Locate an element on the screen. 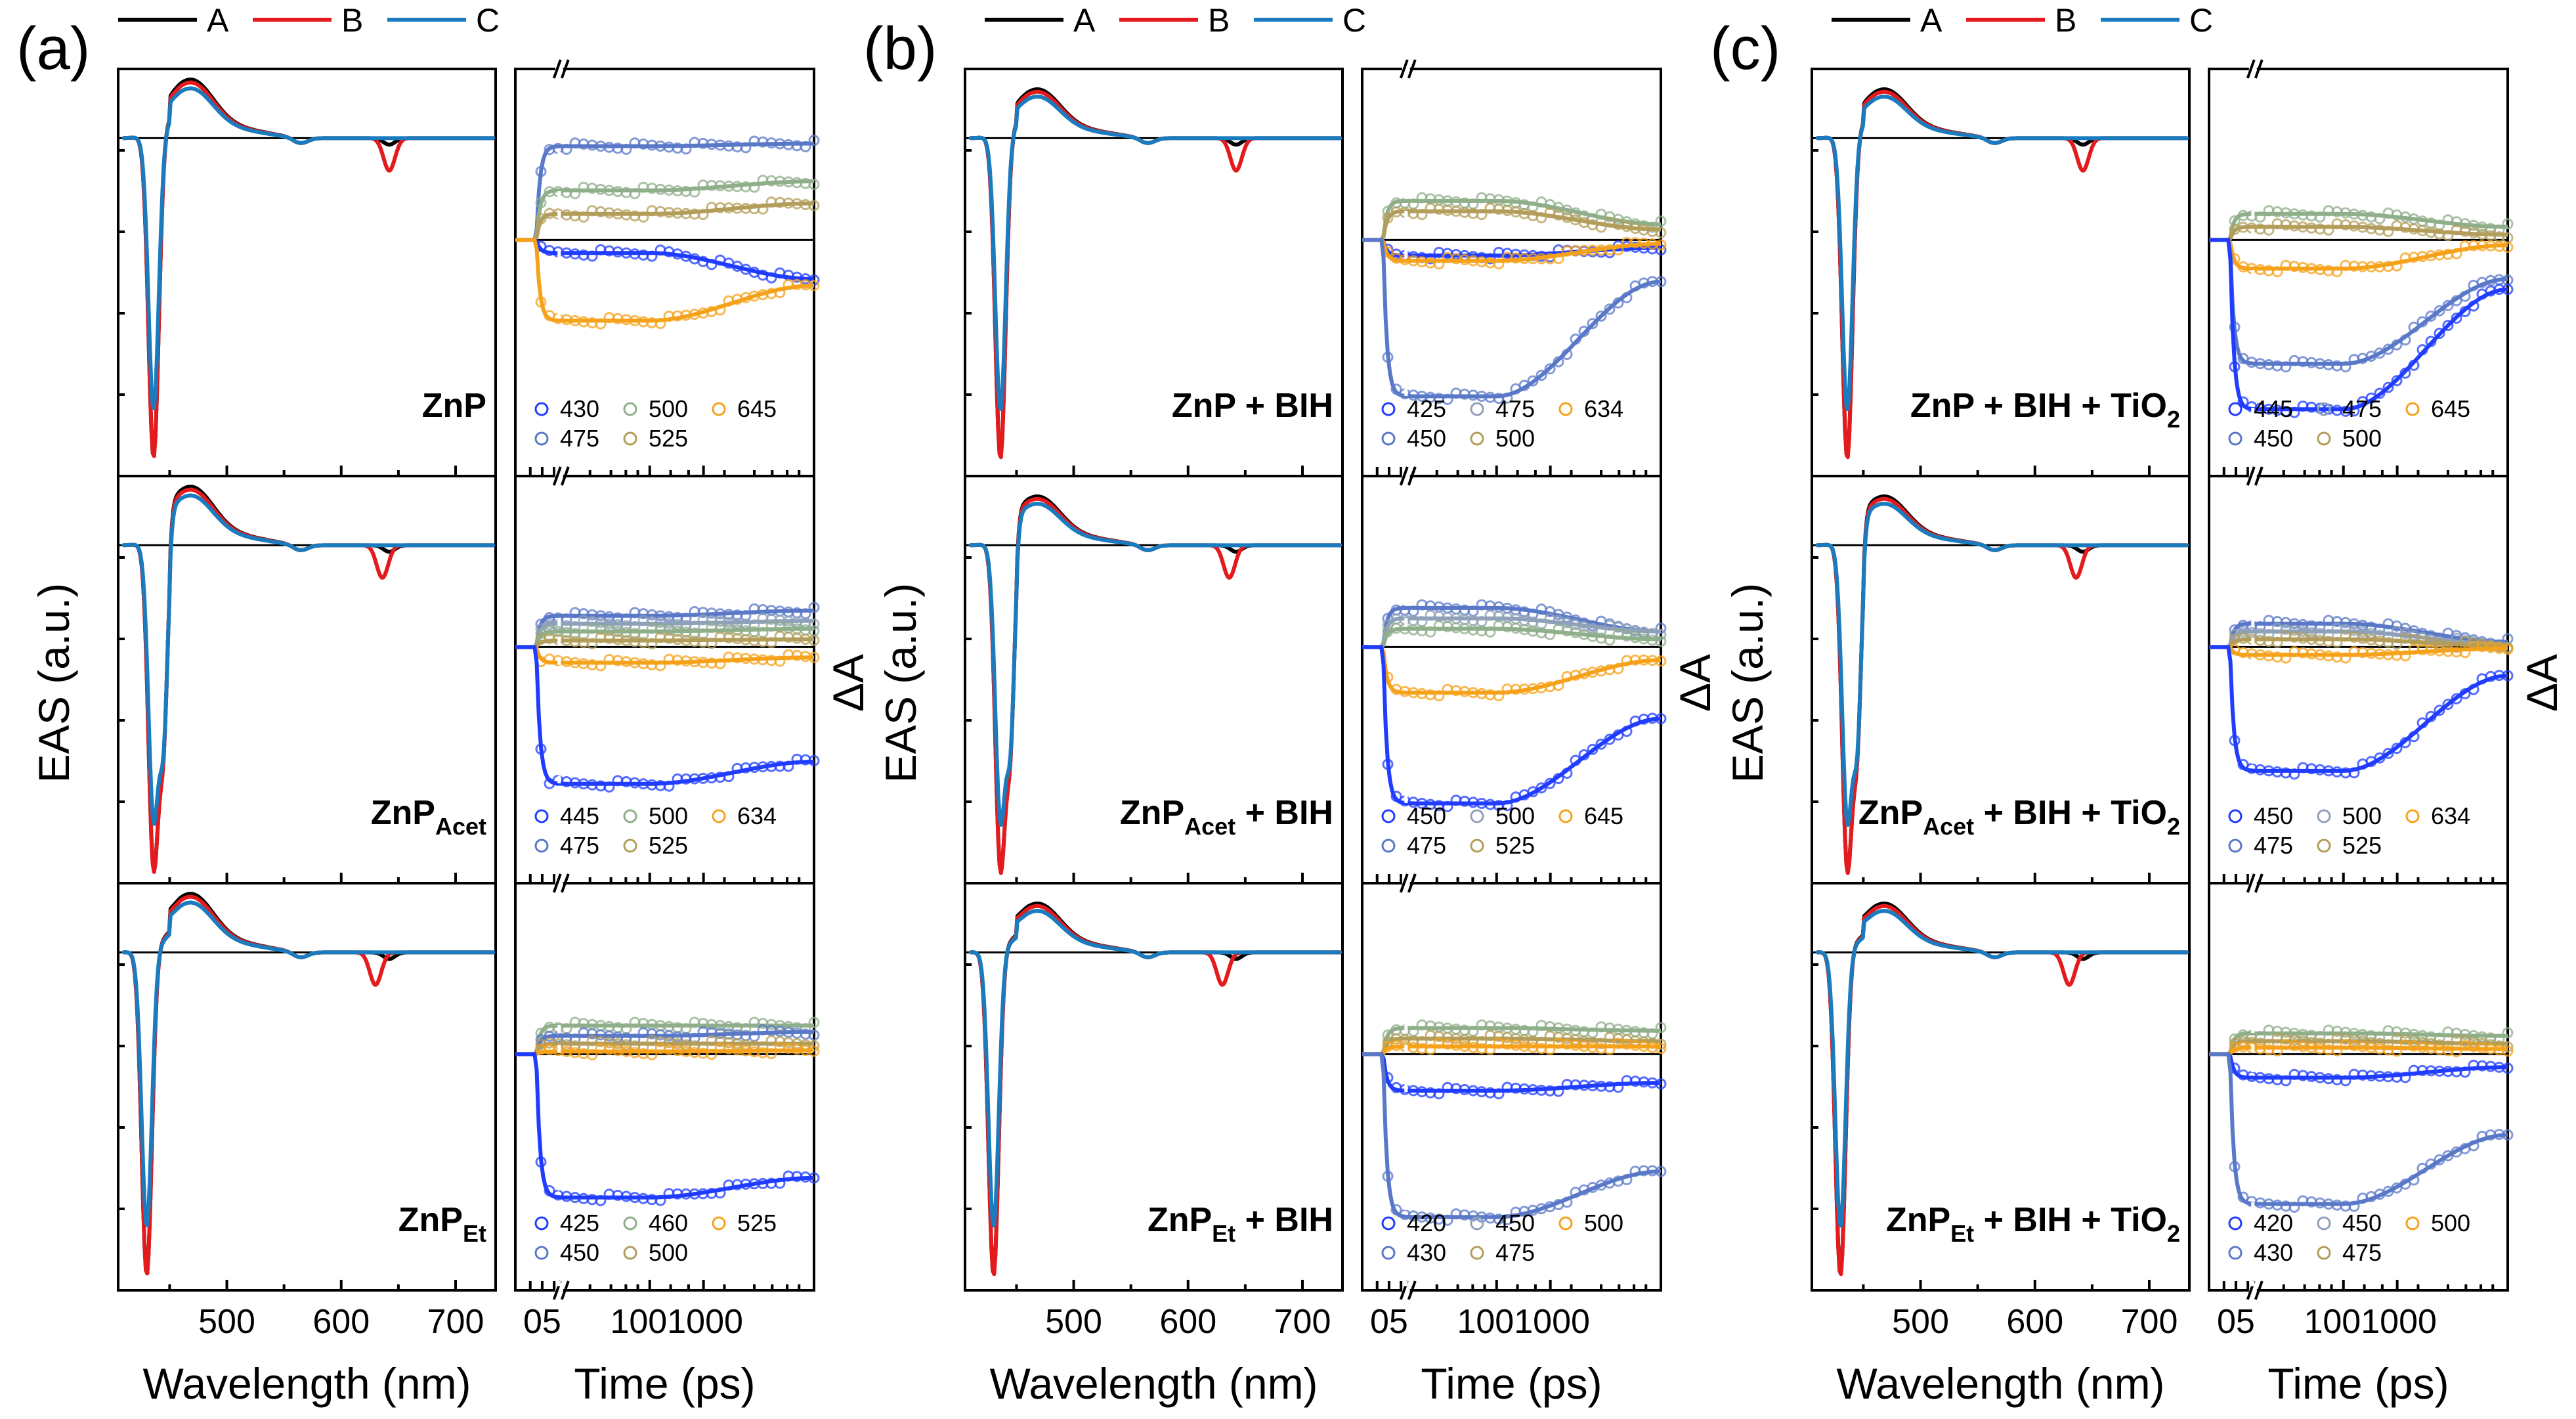 Image resolution: width=2576 pixels, height=1419 pixels. row-3: ZnPEt 425 460 525 450 500 is located at coordinates (468, 1086).